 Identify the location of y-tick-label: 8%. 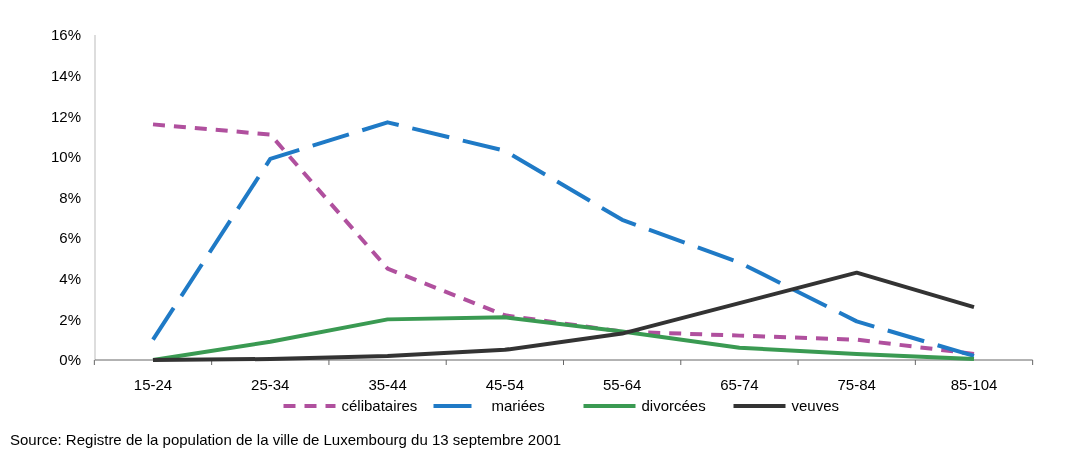
(70, 197).